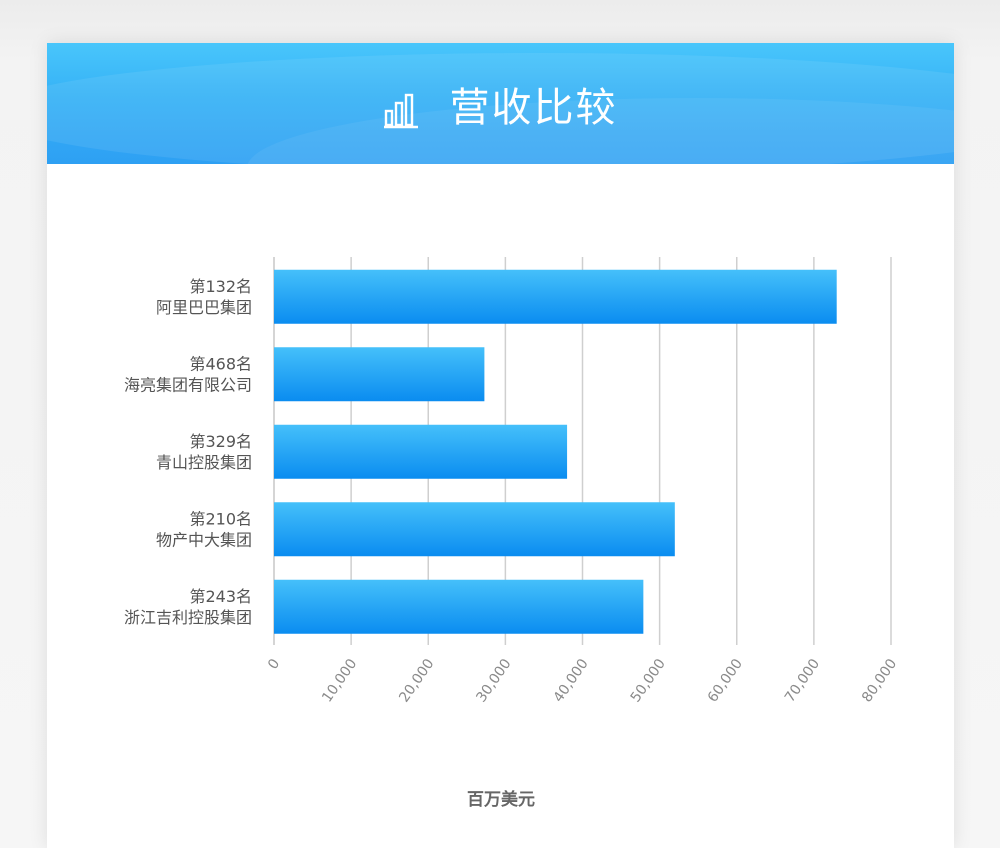 This screenshot has height=848, width=1000. I want to click on title-banner: 营收比较, so click(500, 103).